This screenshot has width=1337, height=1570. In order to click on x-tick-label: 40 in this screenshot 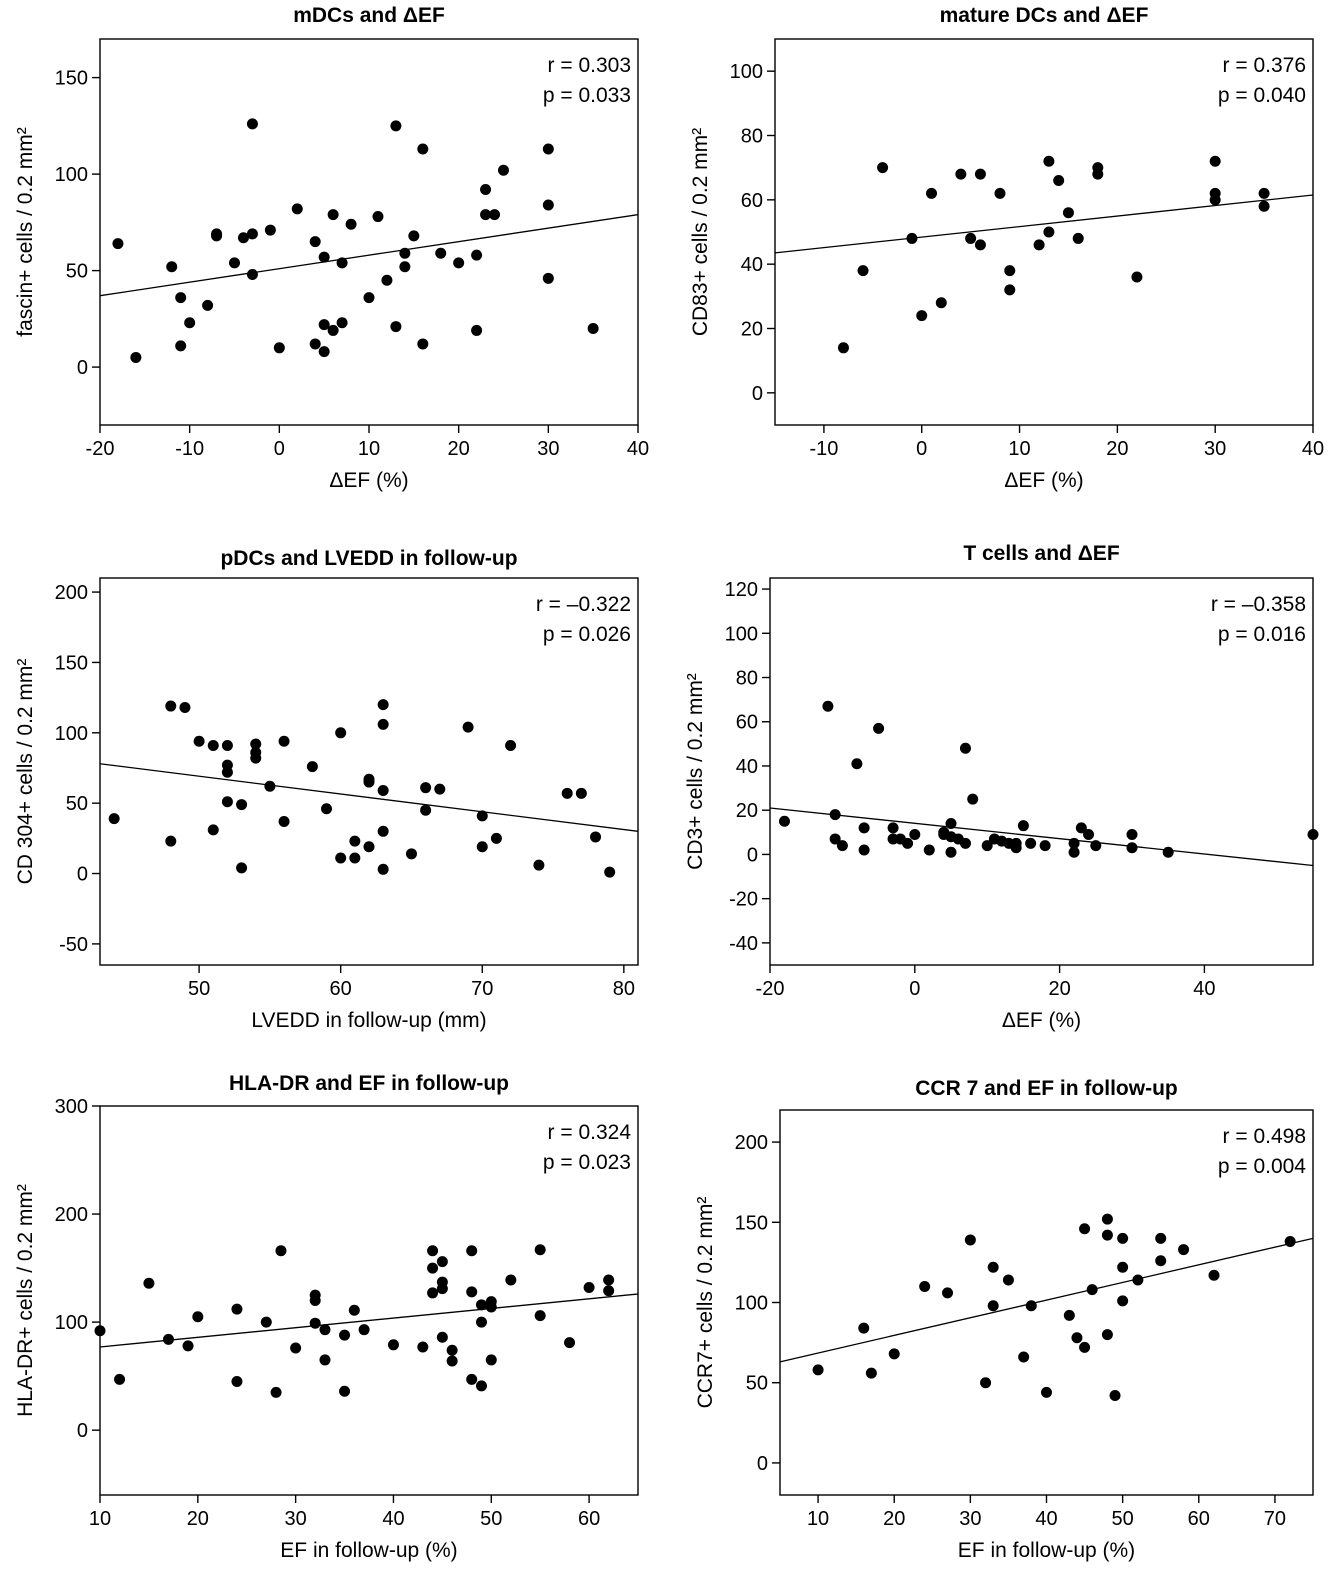, I will do `click(1313, 449)`.